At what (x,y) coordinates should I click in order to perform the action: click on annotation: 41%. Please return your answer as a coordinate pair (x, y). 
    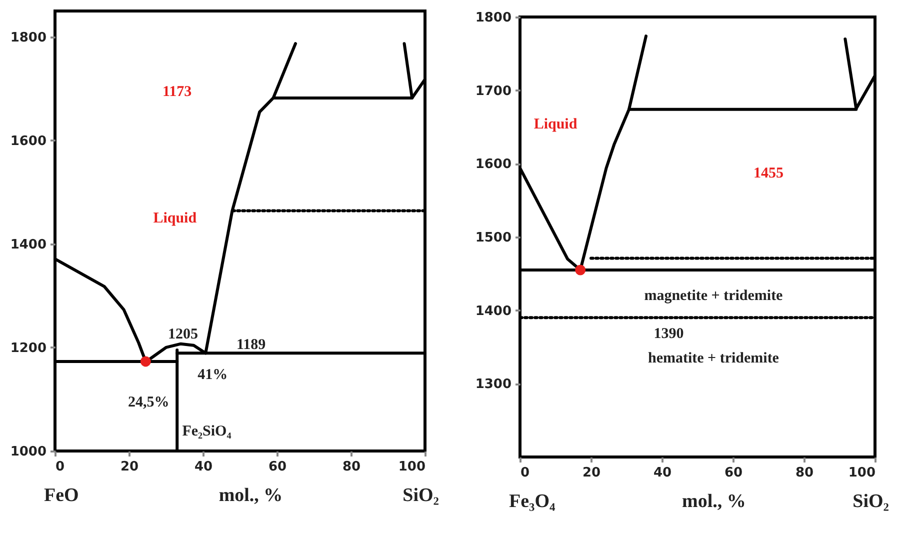
    Looking at the image, I should click on (213, 374).